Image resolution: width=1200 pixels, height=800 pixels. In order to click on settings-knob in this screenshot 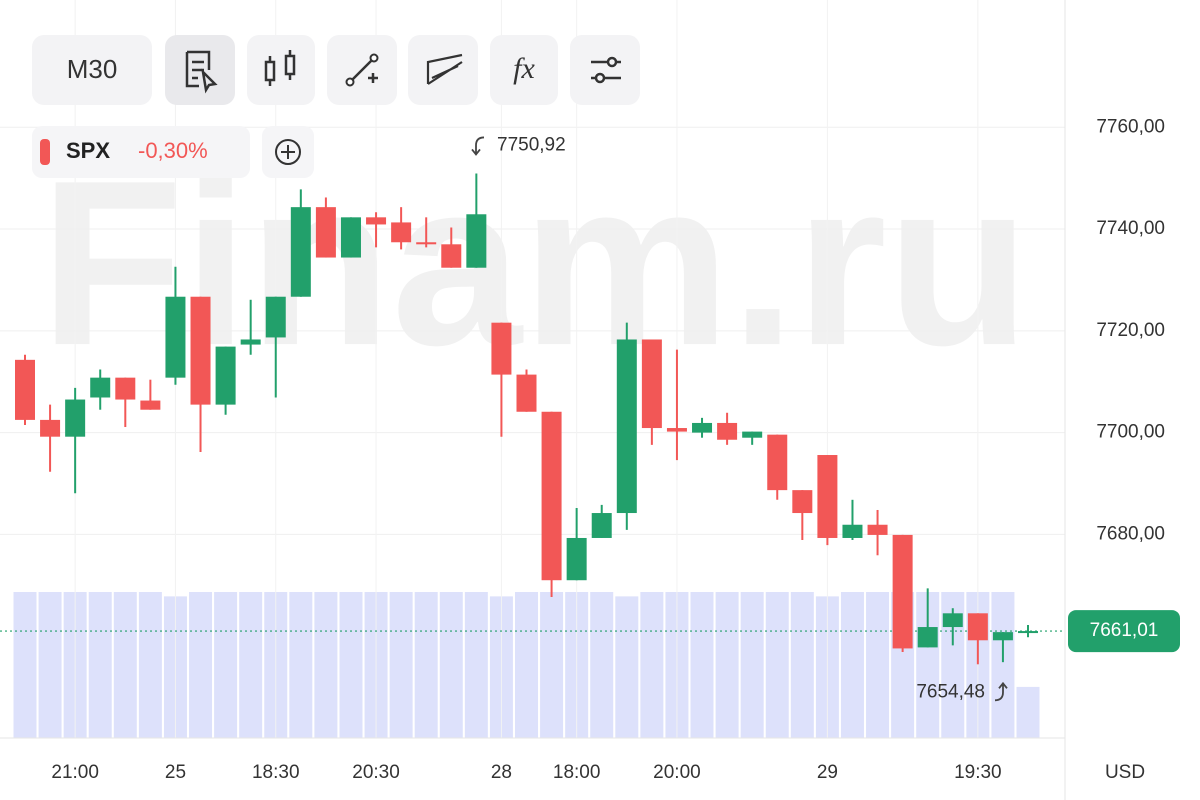, I will do `click(612, 62)`.